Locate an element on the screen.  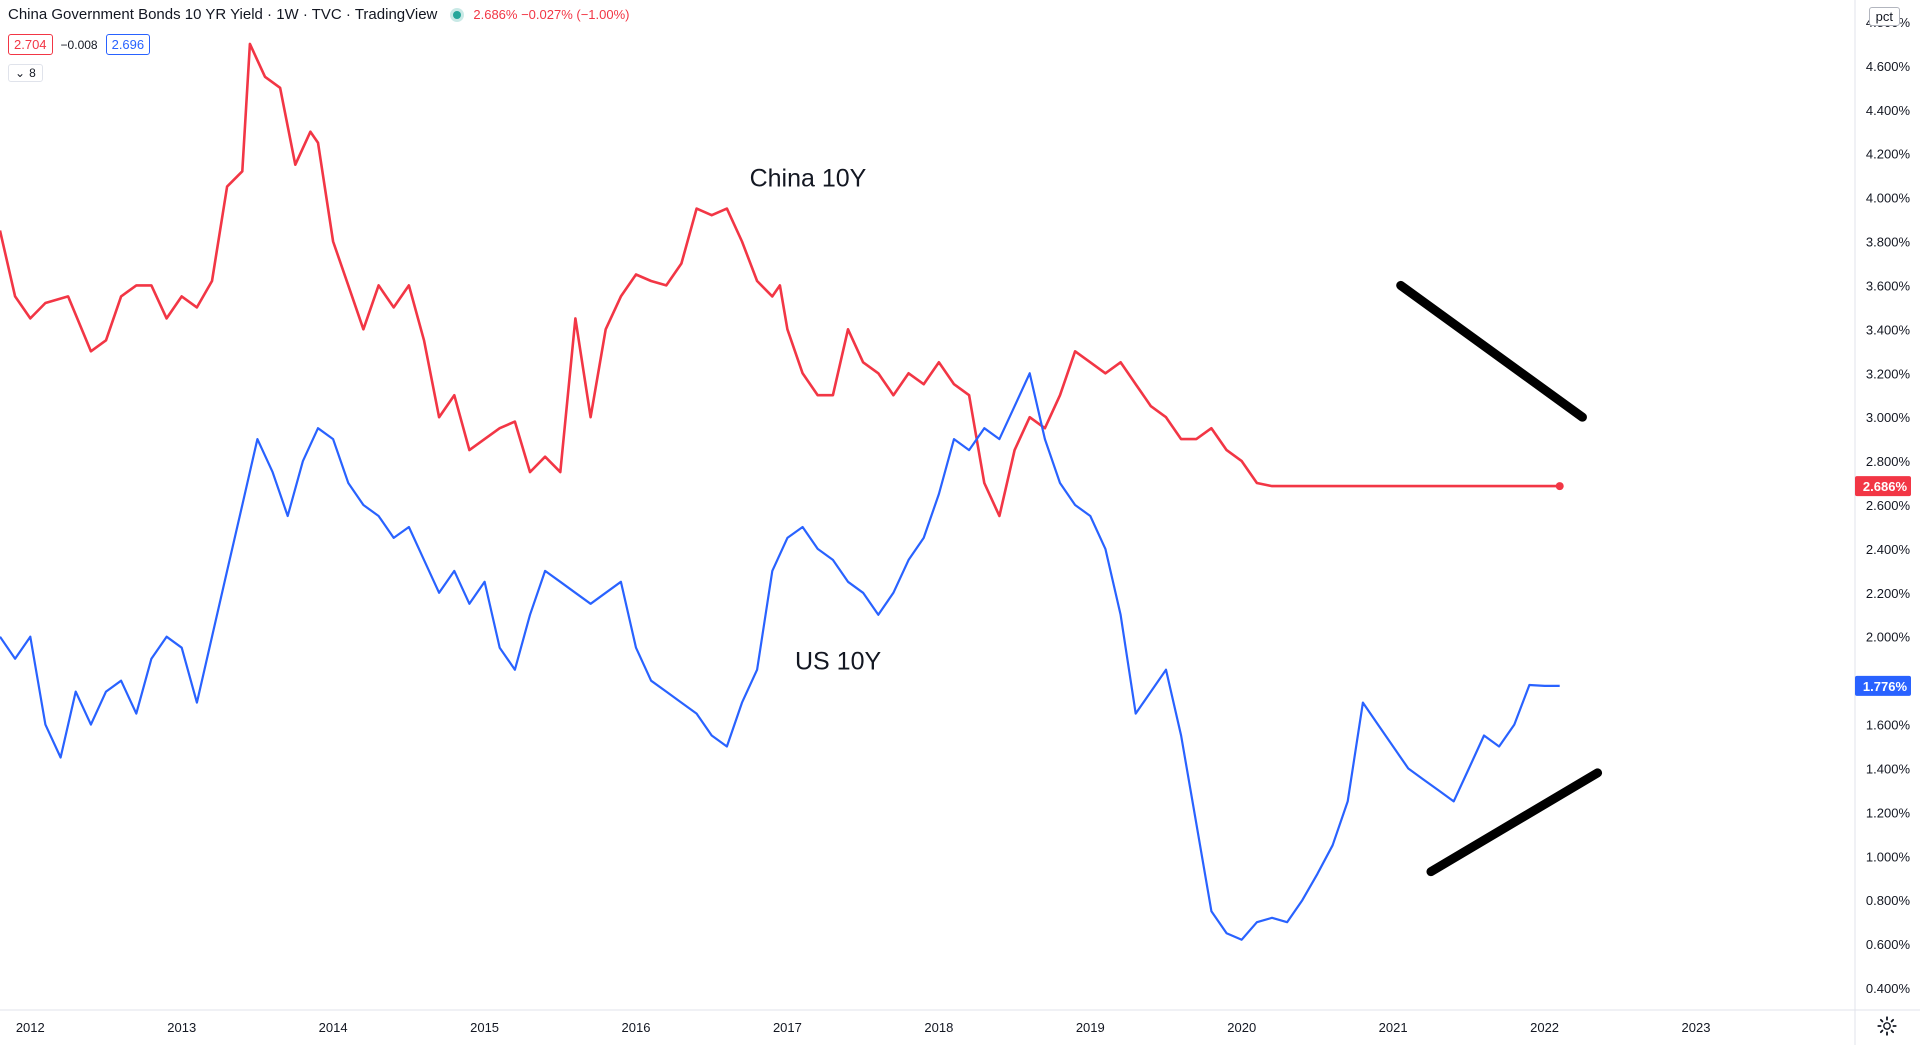
x-tick-label: 2012 is located at coordinates (30, 1027).